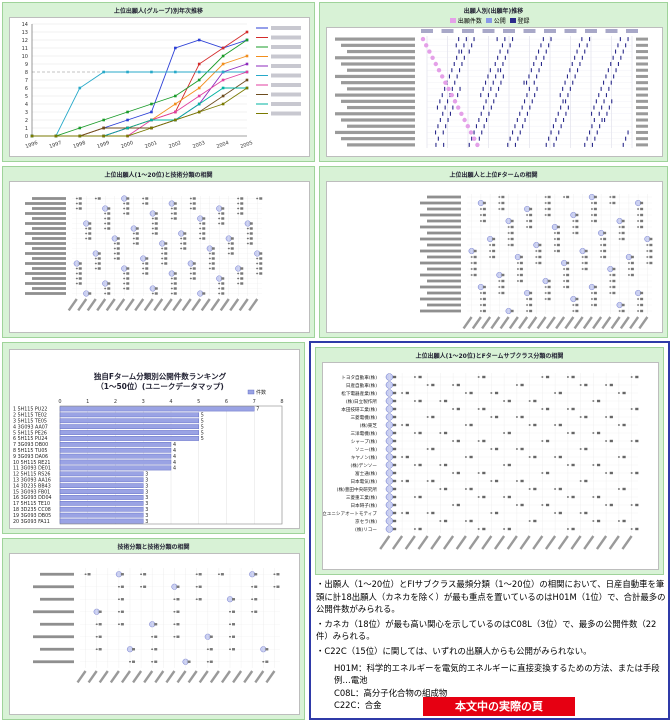  Describe the element at coordinates (632, 31) in the screenshot. I see `year-label` at that location.